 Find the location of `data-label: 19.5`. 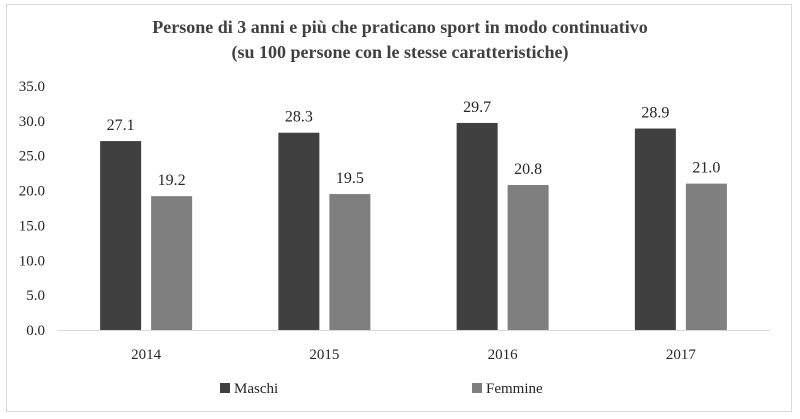

data-label: 19.5 is located at coordinates (350, 178).